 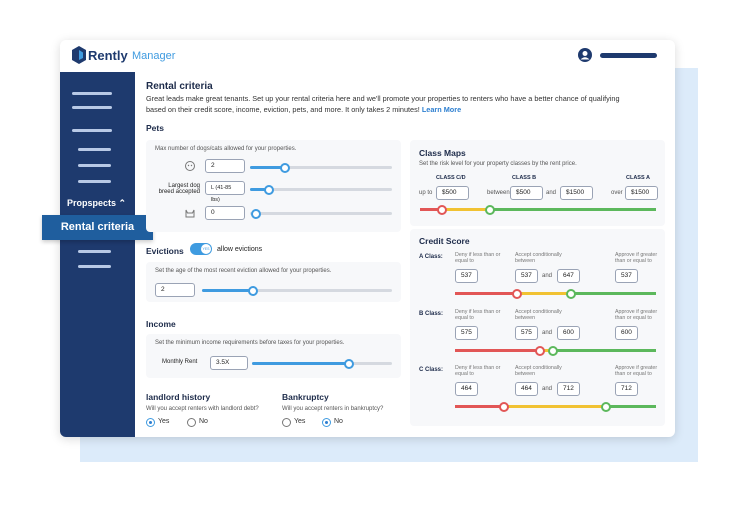 I want to click on section-title: landlord history, so click(x=178, y=397).